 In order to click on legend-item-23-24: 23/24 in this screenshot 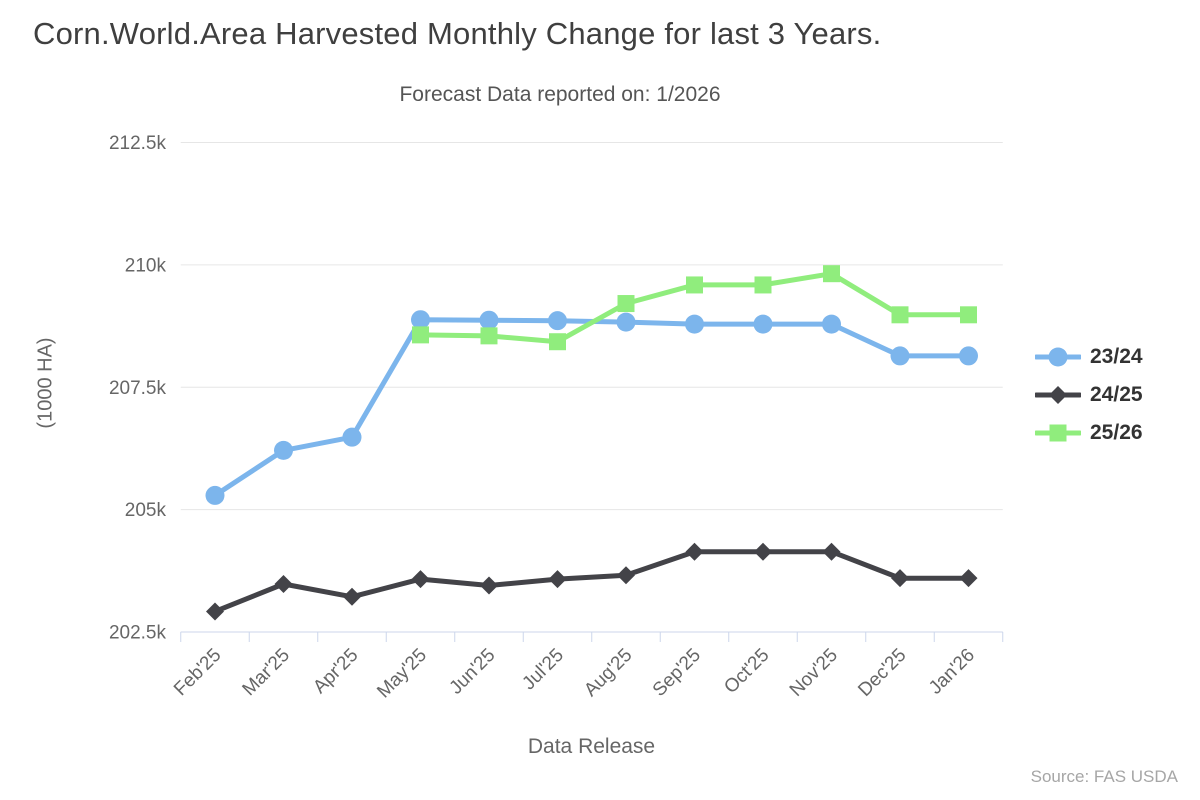, I will do `click(1089, 357)`.